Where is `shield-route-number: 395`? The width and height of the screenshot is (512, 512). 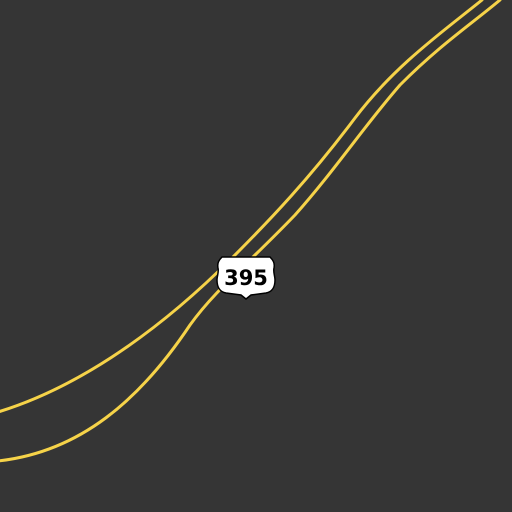 shield-route-number: 395 is located at coordinates (246, 278).